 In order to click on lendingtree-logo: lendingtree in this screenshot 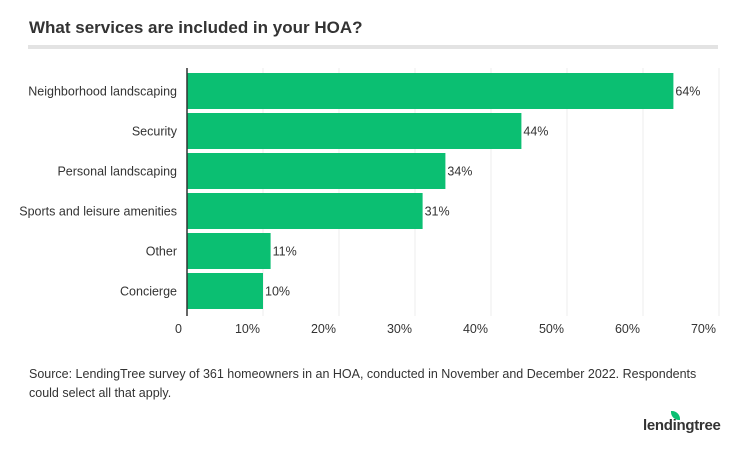, I will do `click(682, 425)`.